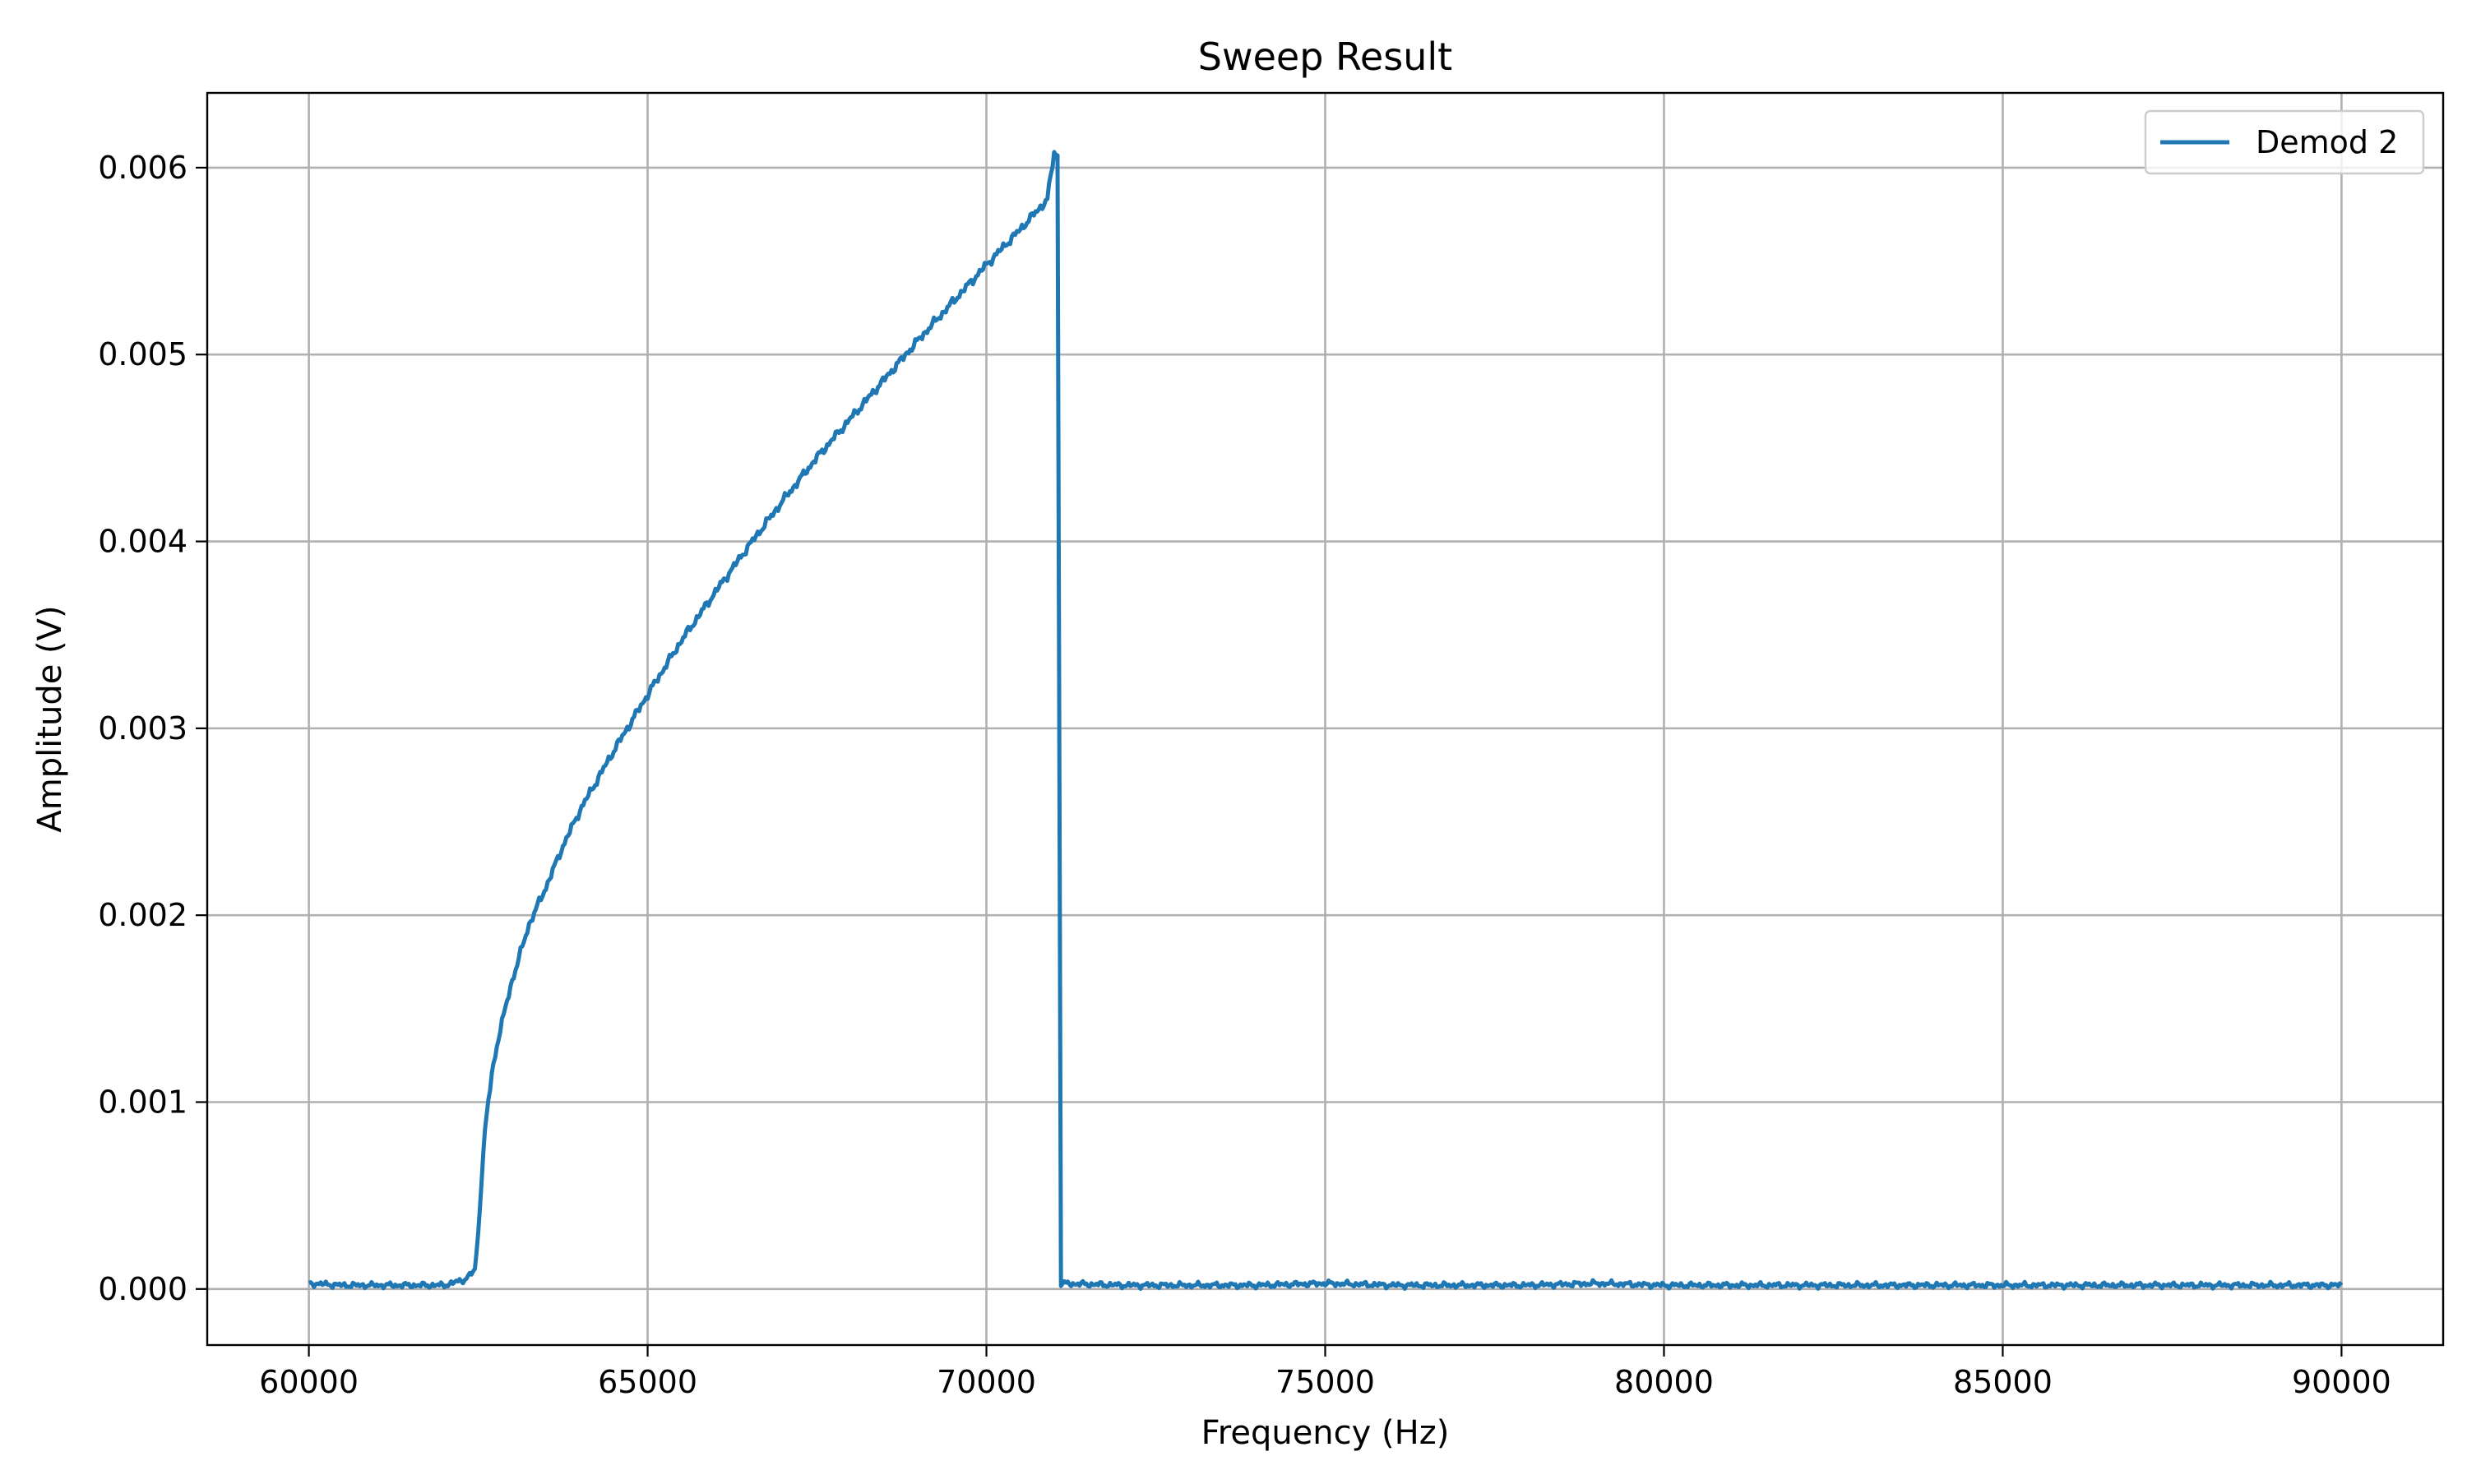  Describe the element at coordinates (143, 1102) in the screenshot. I see `y-tick-label: 0.001` at that location.